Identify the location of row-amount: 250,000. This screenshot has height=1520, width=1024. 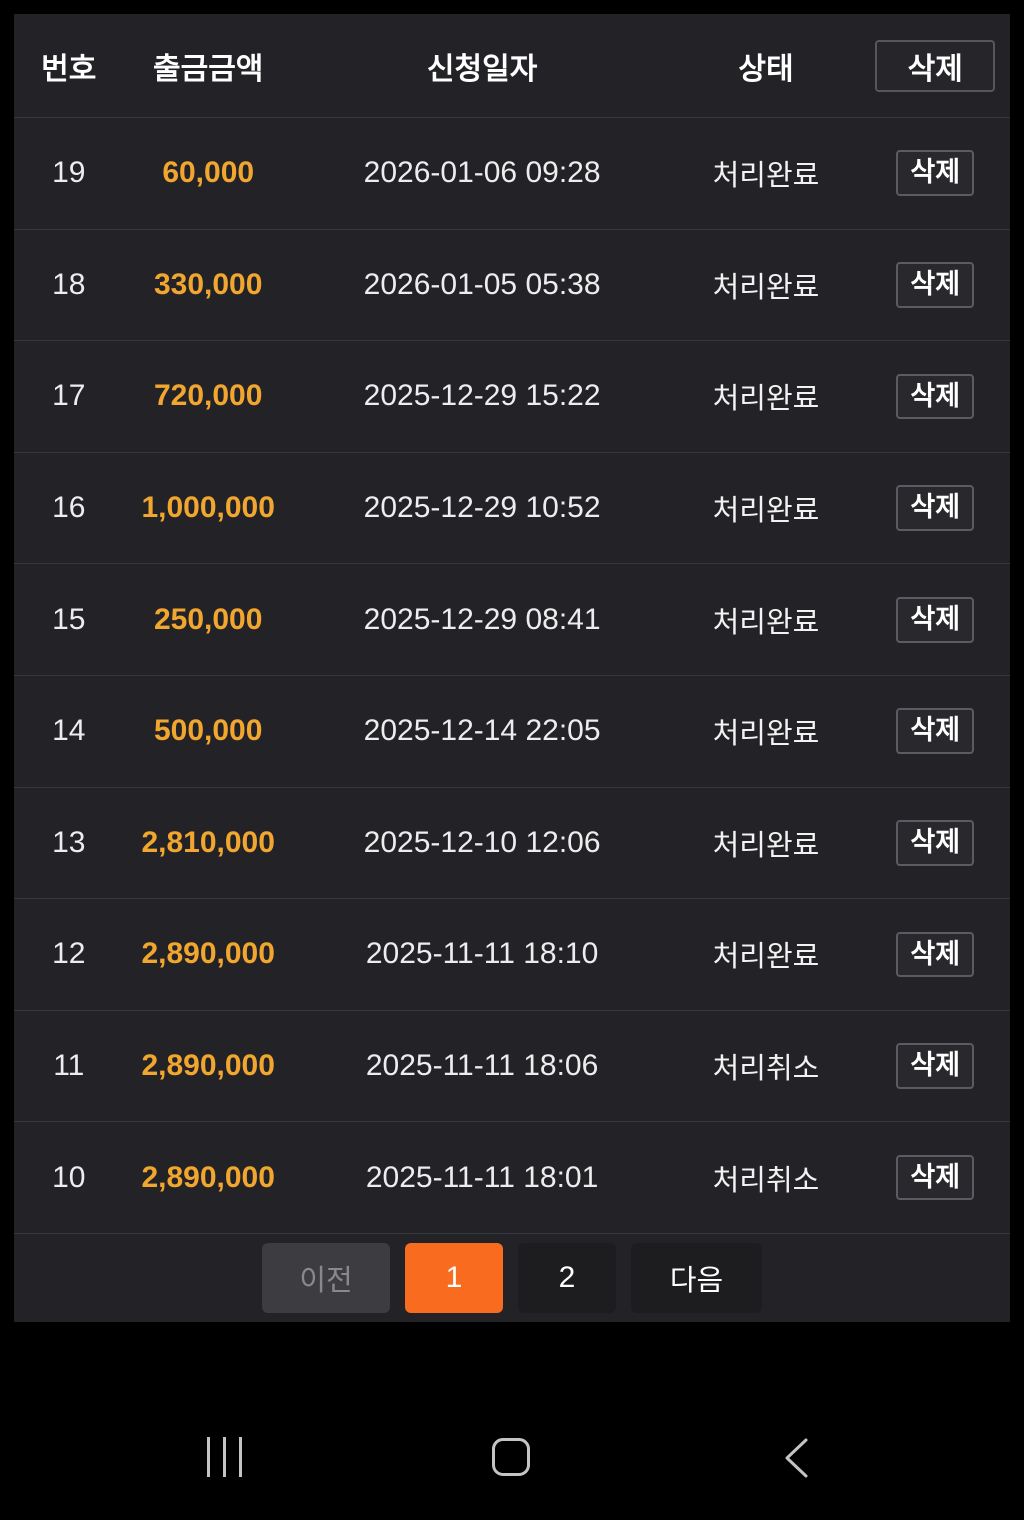
(208, 619).